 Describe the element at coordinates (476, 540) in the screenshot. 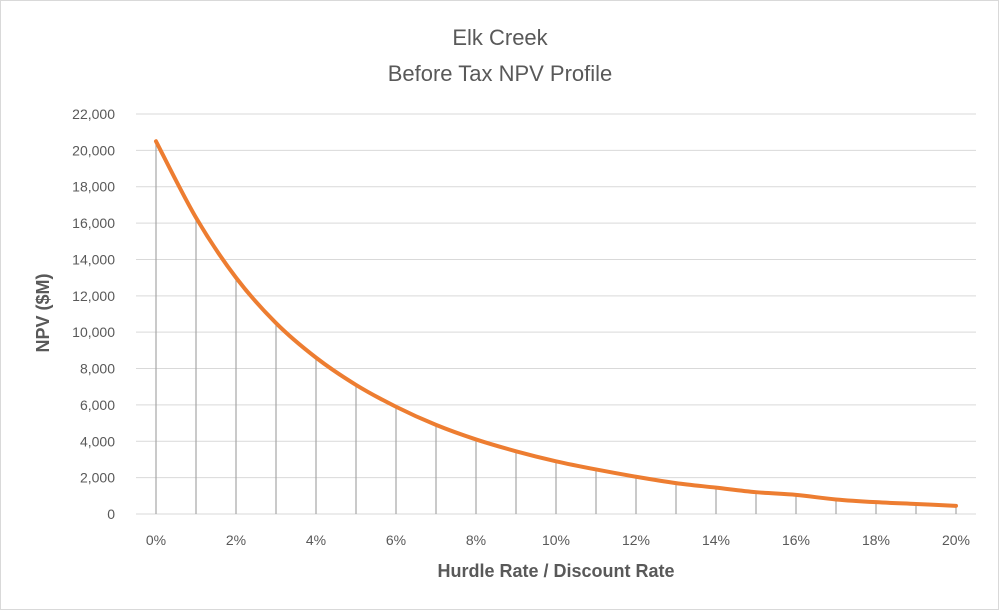

I see `x-tick-label-4: 8%` at that location.